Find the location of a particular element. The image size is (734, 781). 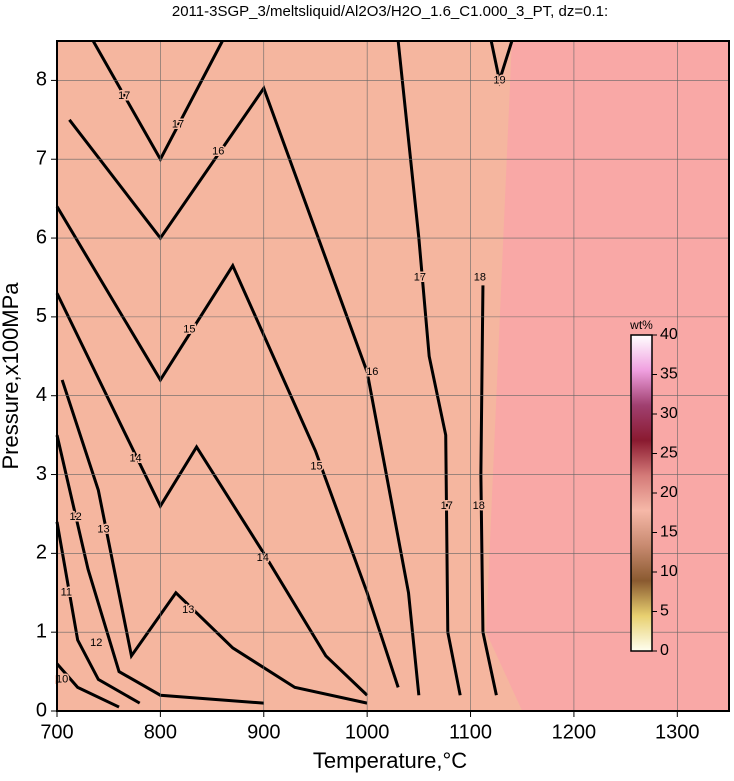

y-tick-label: 8 is located at coordinates (41, 80).